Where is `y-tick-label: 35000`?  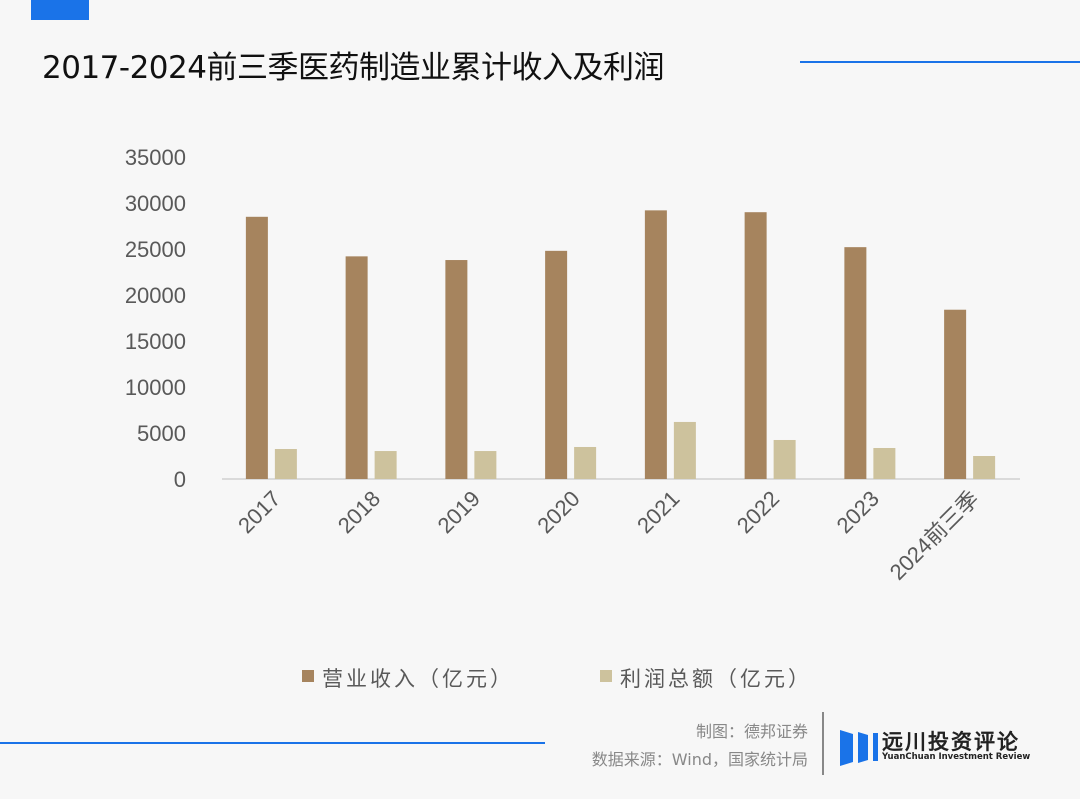
y-tick-label: 35000 is located at coordinates (155, 157).